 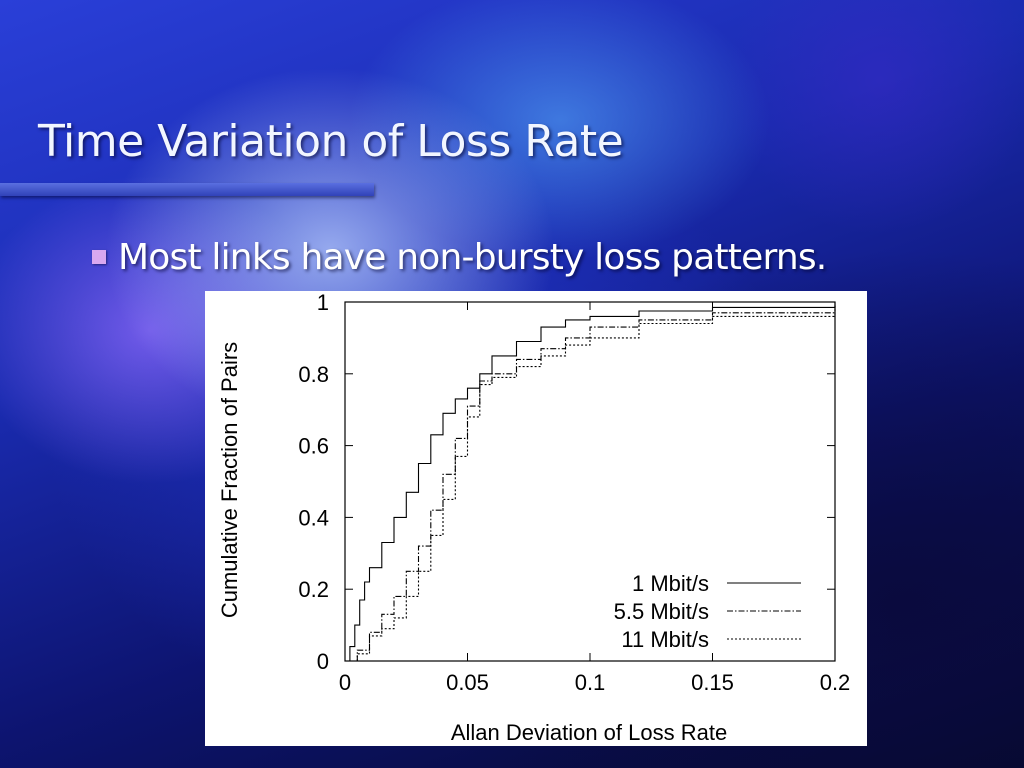 I want to click on legend-label-2: 5.5 Mbit/s, so click(x=661, y=611).